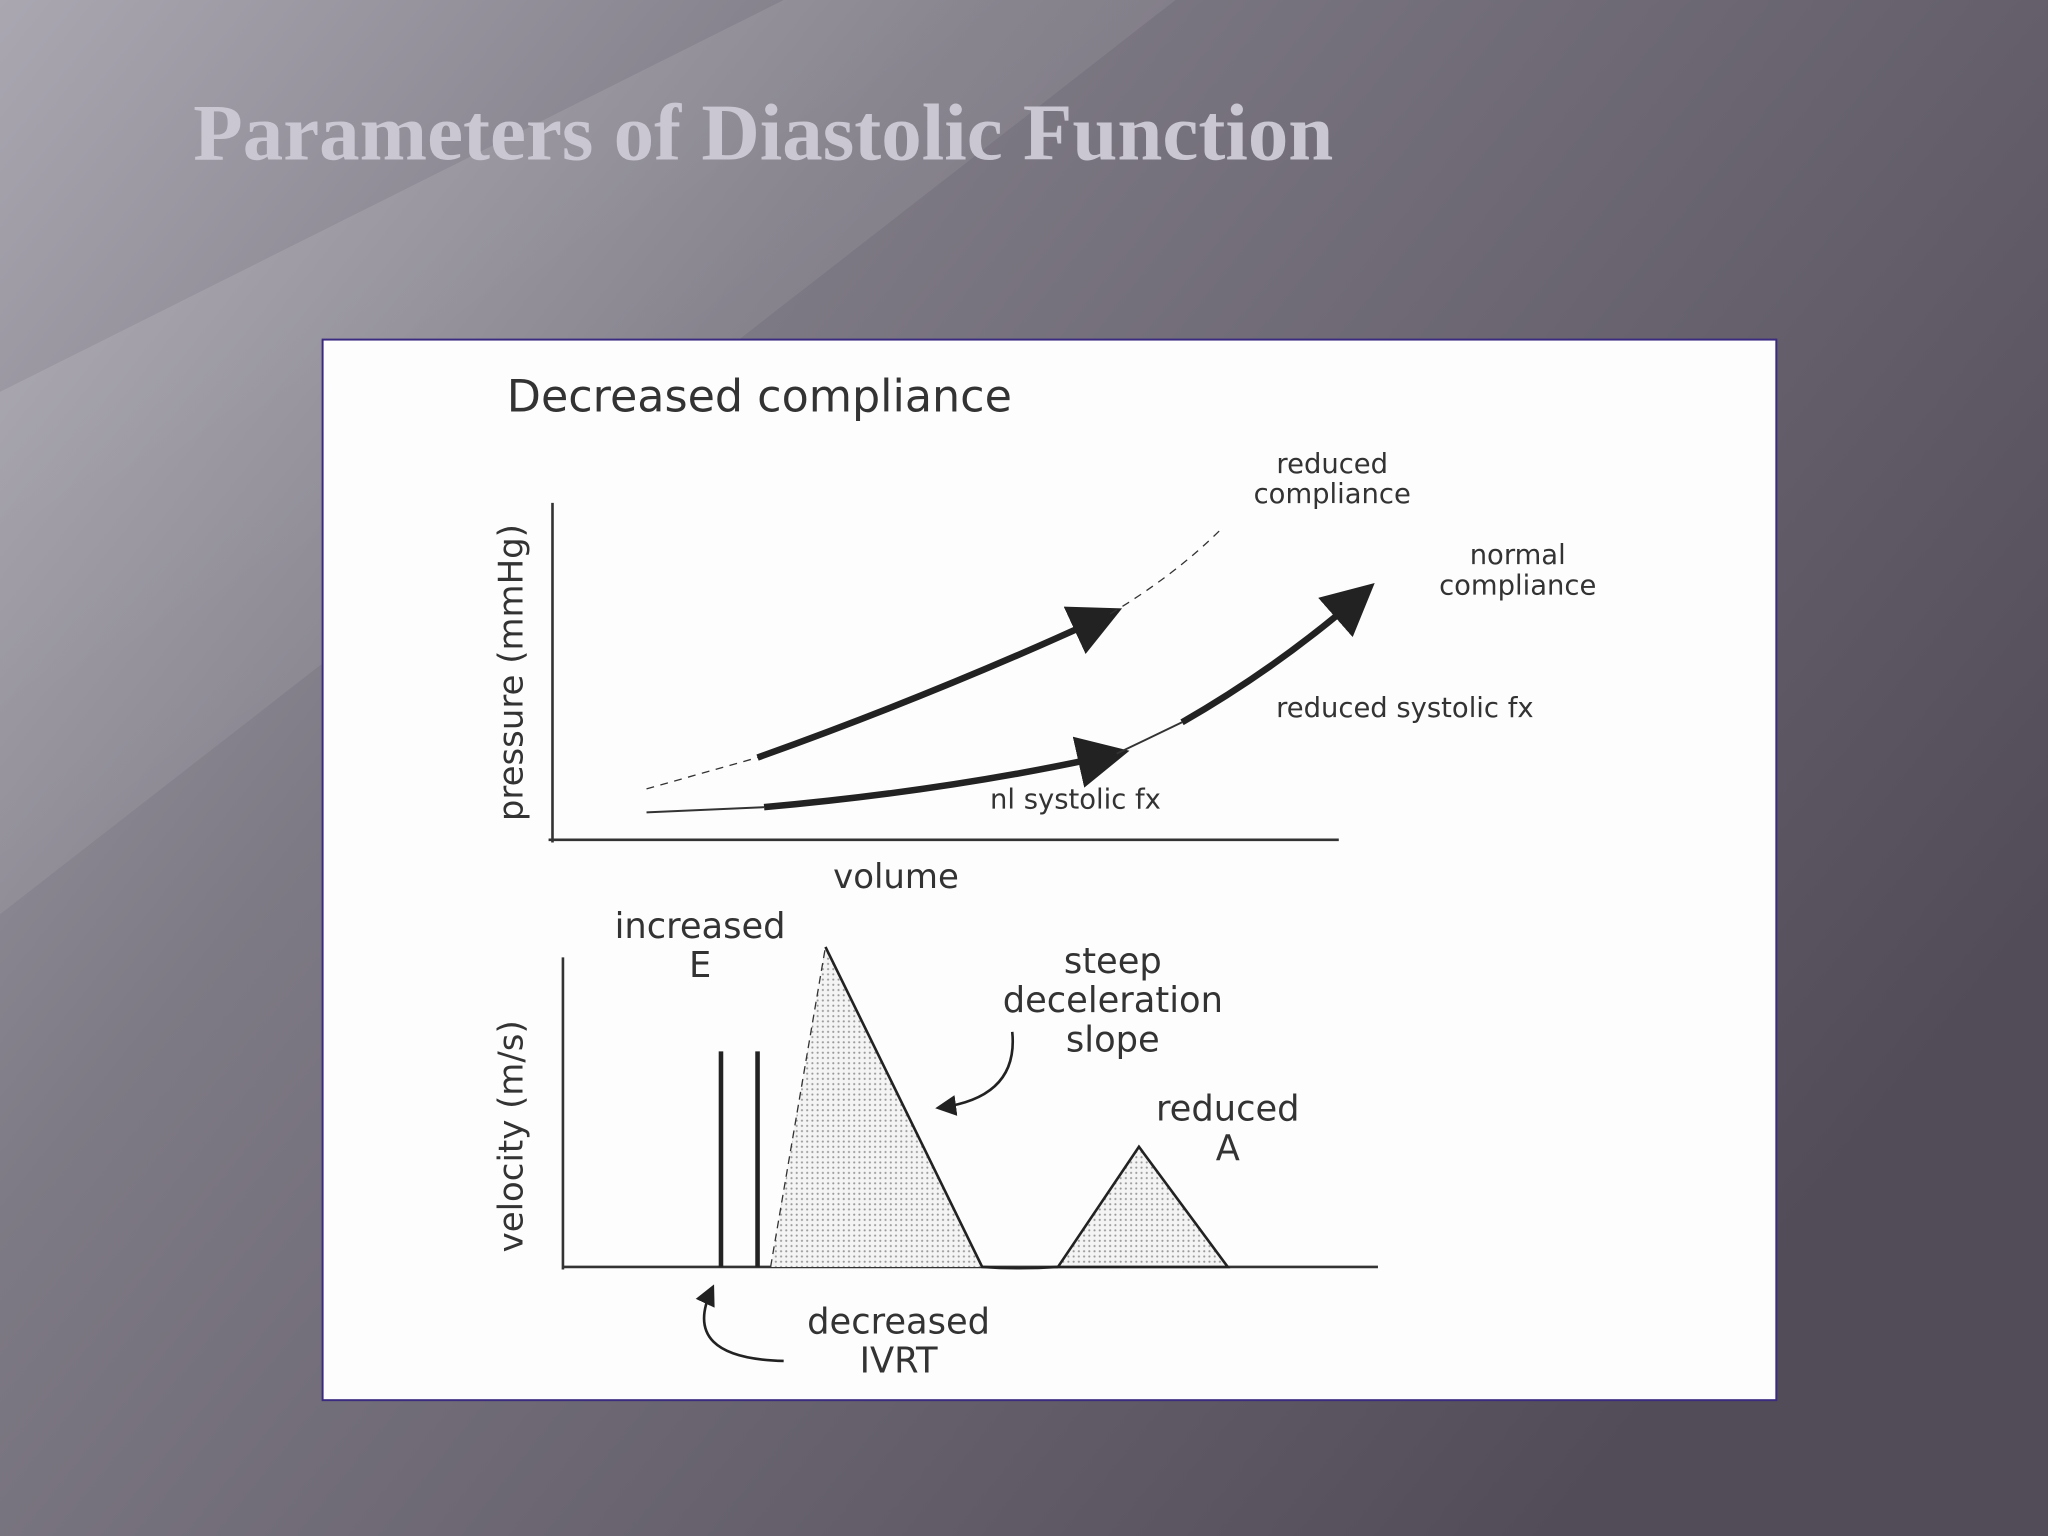 The width and height of the screenshot is (2048, 1536). I want to click on annotation: steep deceleration slope, so click(1113, 1000).